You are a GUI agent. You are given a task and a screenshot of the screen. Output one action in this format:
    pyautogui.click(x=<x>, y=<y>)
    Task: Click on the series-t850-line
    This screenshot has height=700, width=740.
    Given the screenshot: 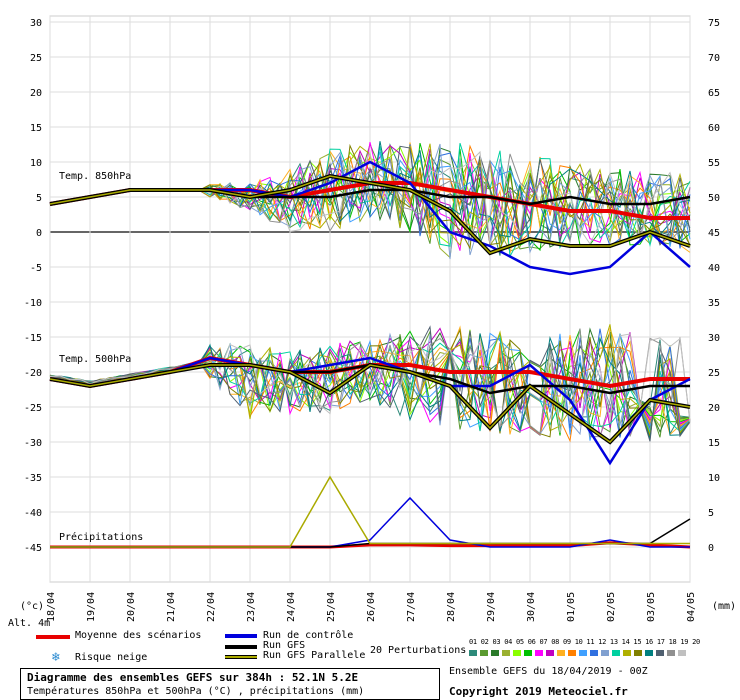 What is the action you would take?
    pyautogui.click(x=370, y=214)
    